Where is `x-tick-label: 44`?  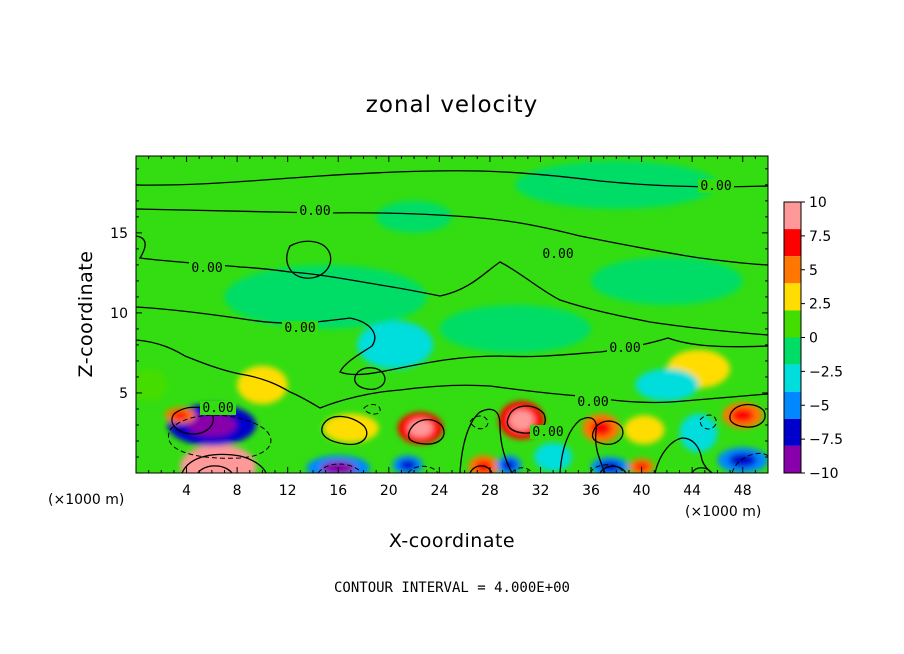
x-tick-label: 44 is located at coordinates (692, 491).